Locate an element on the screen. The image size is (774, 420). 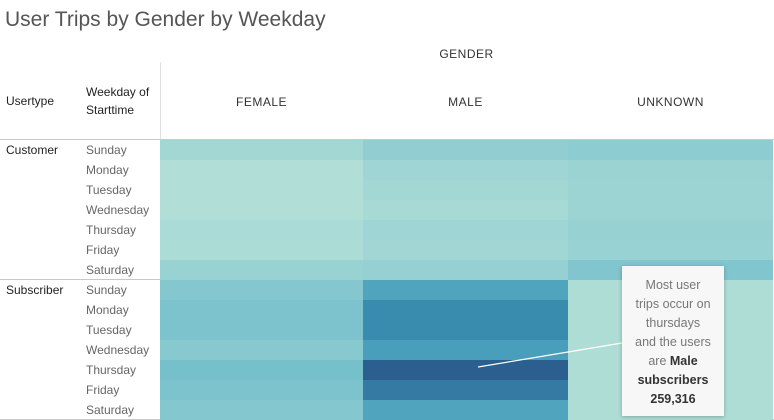
heatmap-cell-subscriber-saturday-female is located at coordinates (261, 410).